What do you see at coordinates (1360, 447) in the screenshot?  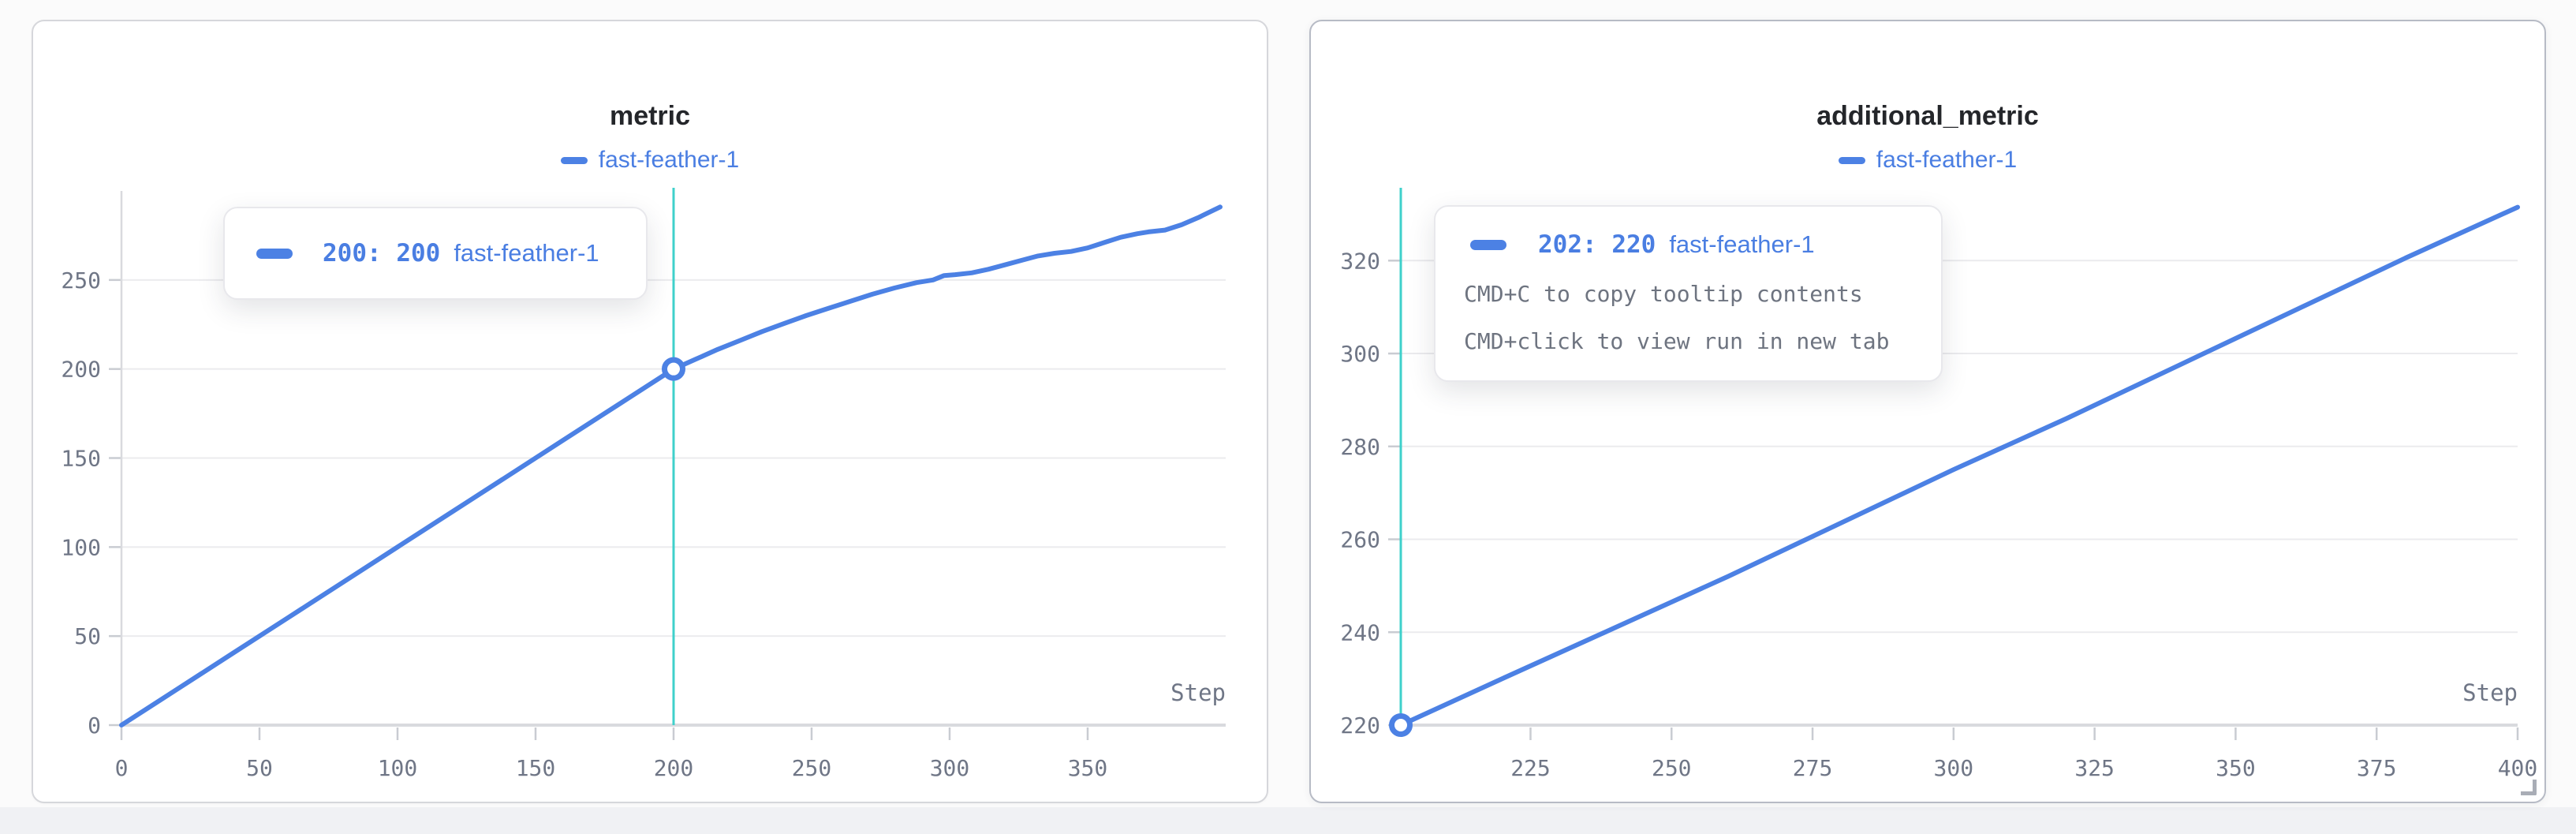 I see `svg-text: 280` at bounding box center [1360, 447].